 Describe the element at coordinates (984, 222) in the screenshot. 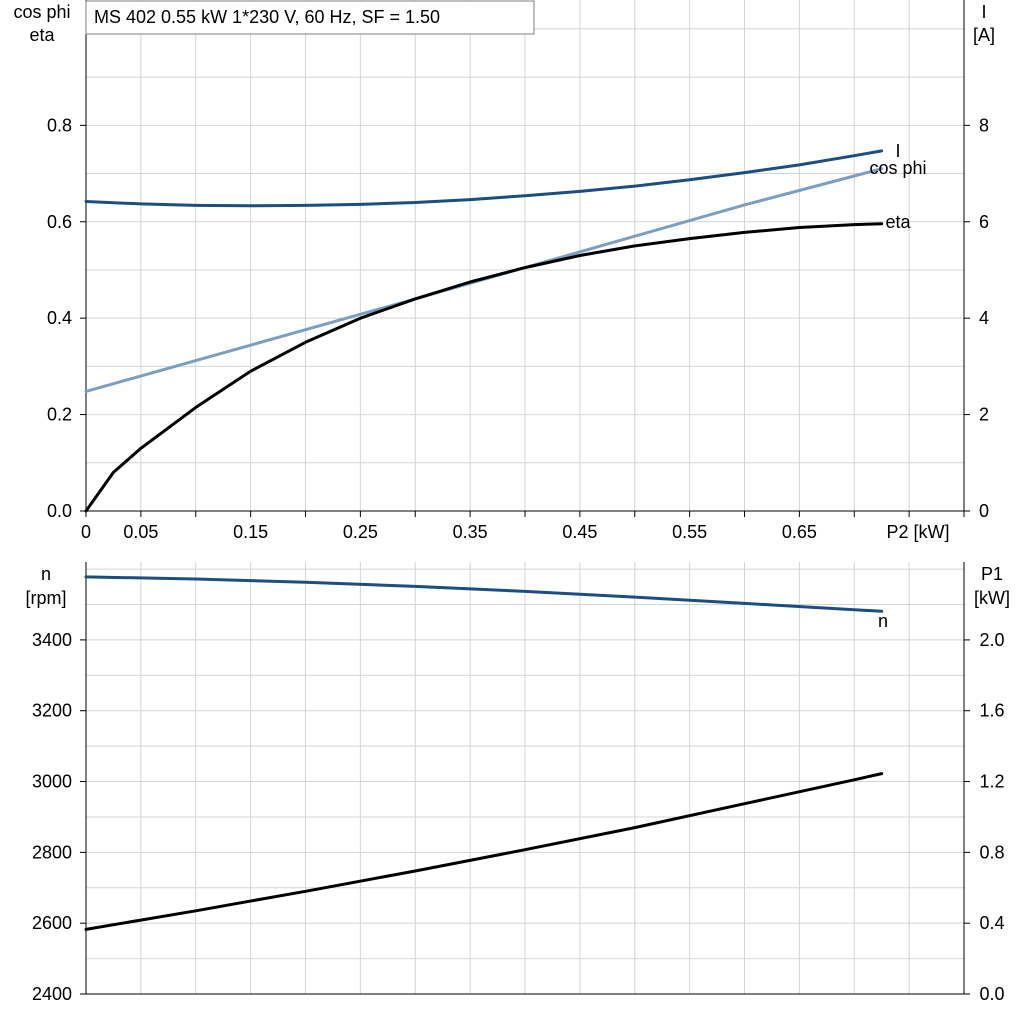

I see `right-y-tick-label: 6` at that location.